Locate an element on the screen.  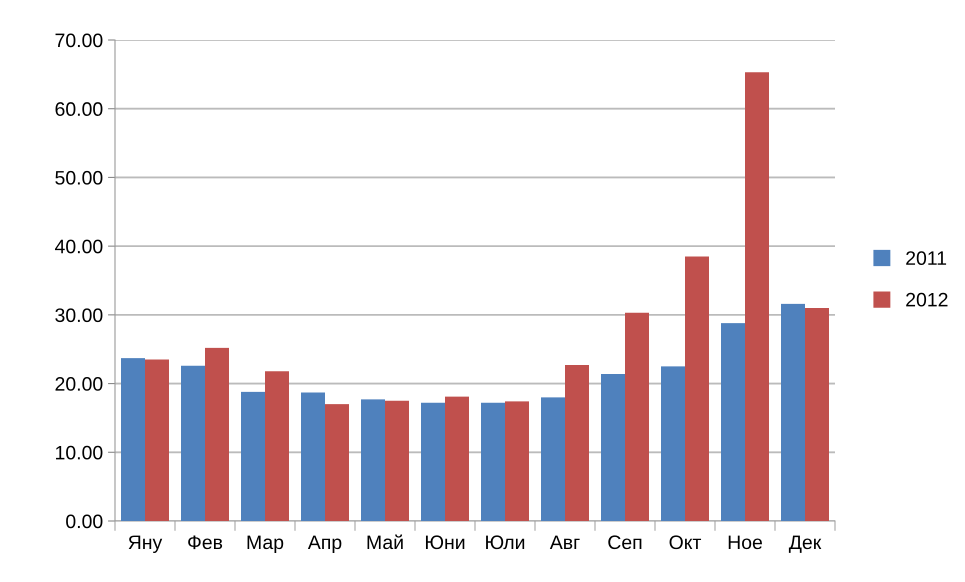
x-tick-label: Юли is located at coordinates (505, 542).